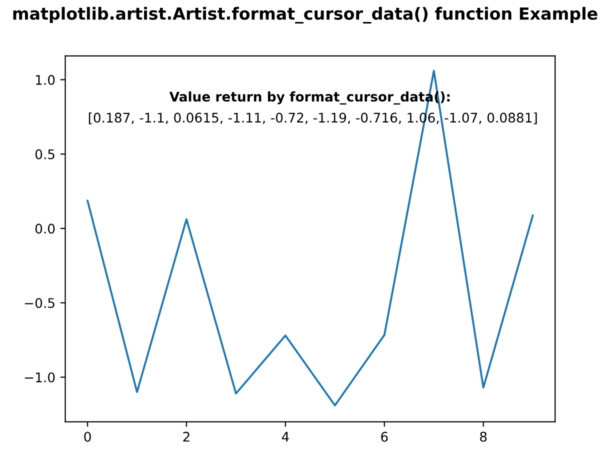 The height and width of the screenshot is (462, 610). What do you see at coordinates (45, 79) in the screenshot?
I see `y-tick-label: 1.0` at bounding box center [45, 79].